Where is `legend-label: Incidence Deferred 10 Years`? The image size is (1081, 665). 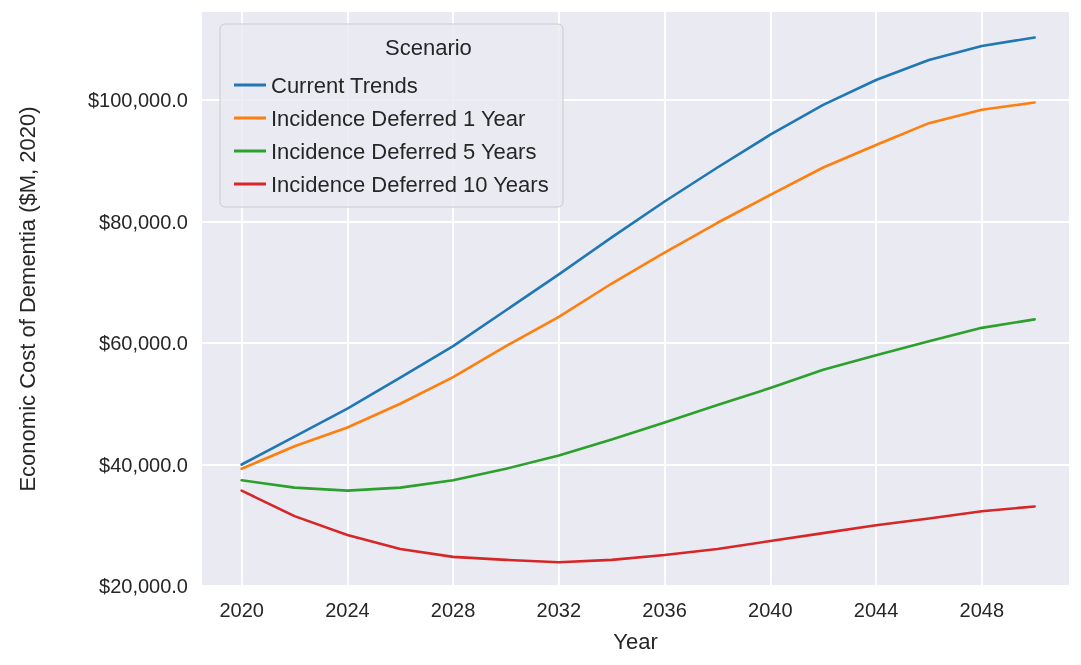
legend-label: Incidence Deferred 10 Years is located at coordinates (410, 184).